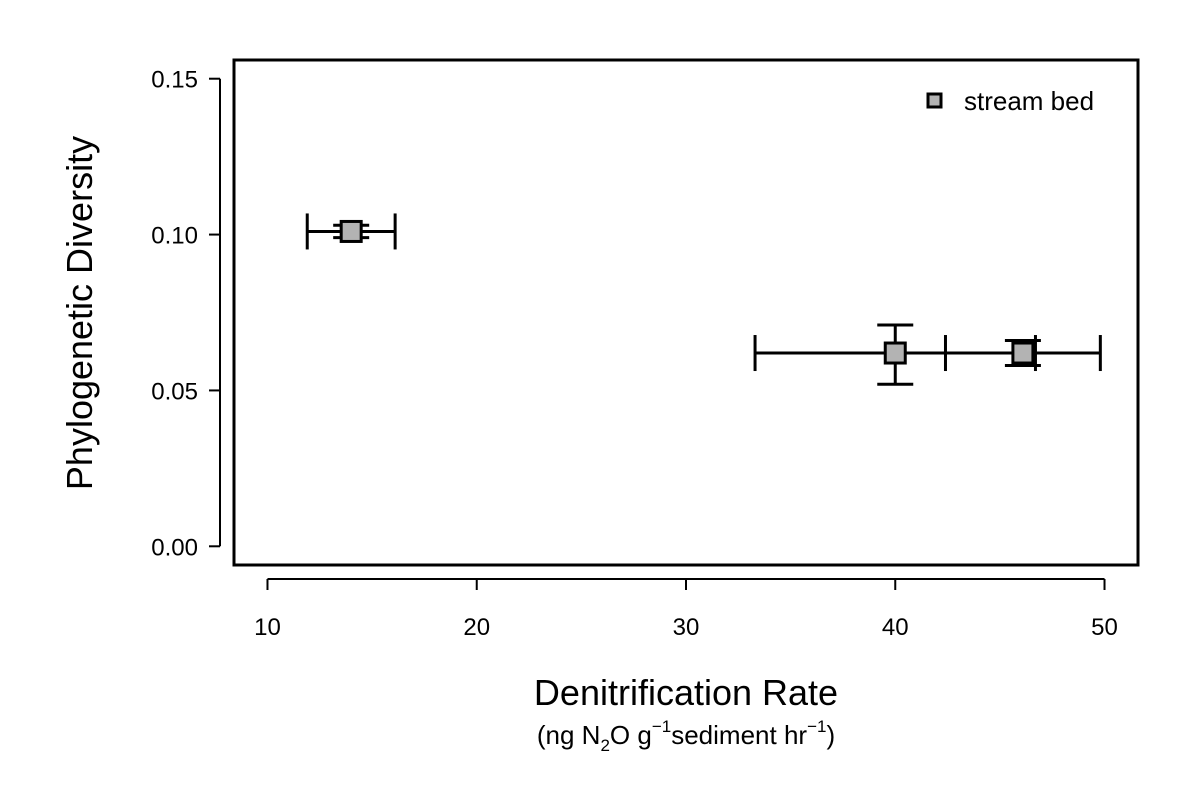 The height and width of the screenshot is (800, 1200). Describe the element at coordinates (174, 236) in the screenshot. I see `y-tick-label: 0.10` at that location.